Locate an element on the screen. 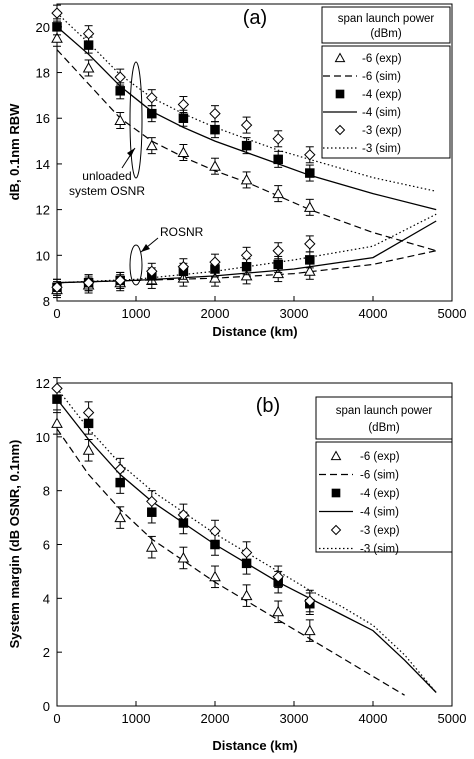 Image resolution: width=474 pixels, height=759 pixels. legend-marker-triangle is located at coordinates (336, 455).